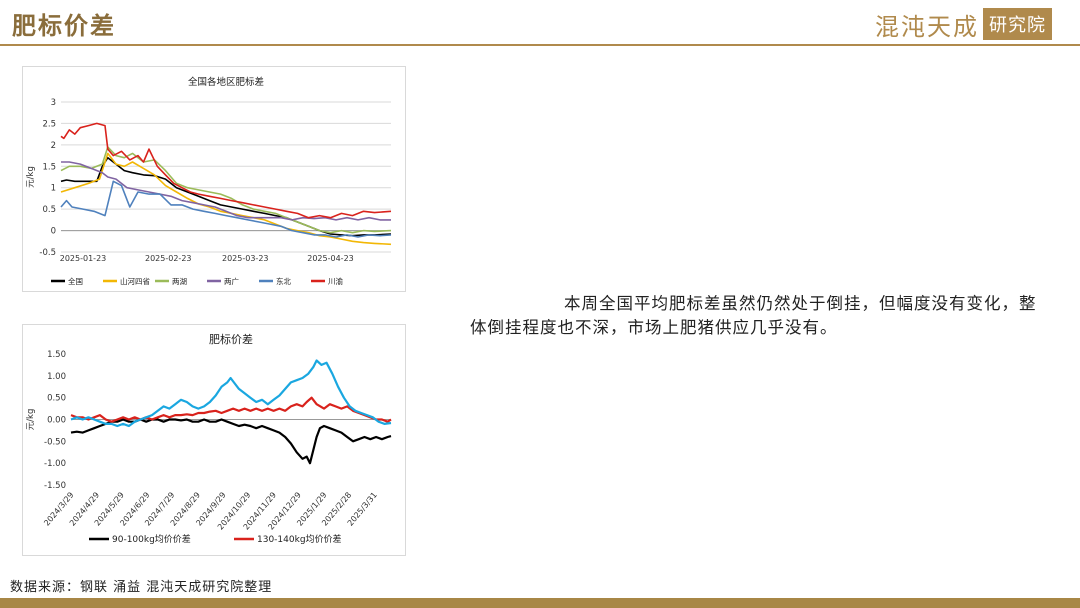 This screenshot has height=608, width=1080. Describe the element at coordinates (53, 103) in the screenshot. I see `y-tick-label: 3` at that location.